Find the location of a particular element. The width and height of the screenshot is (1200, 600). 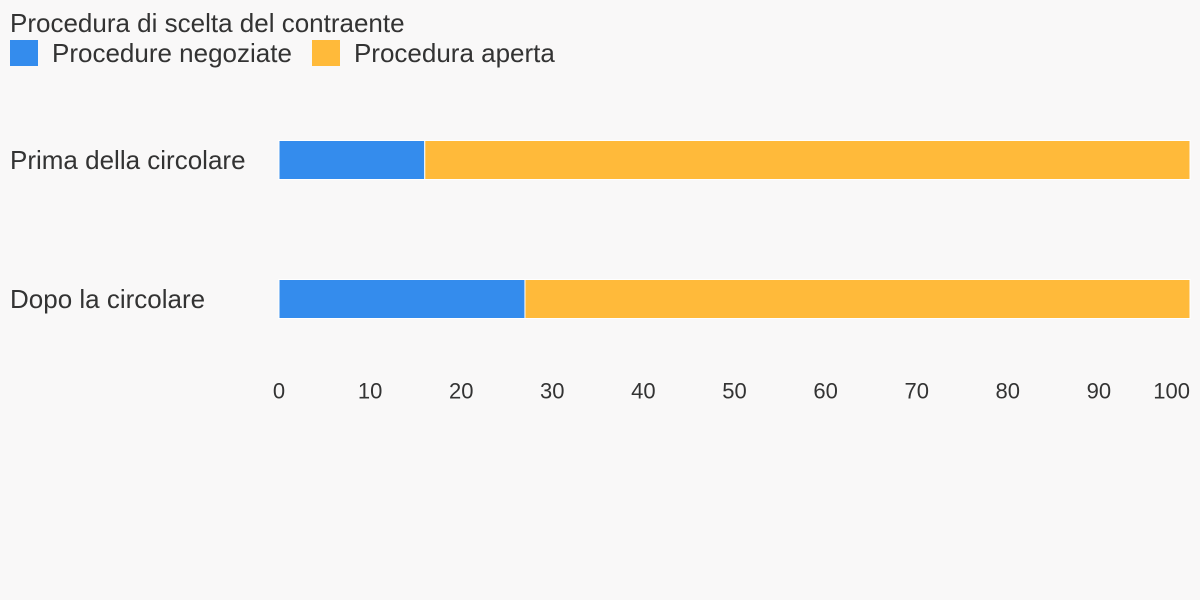

category-label-dopo-la-circolare: Dopo la circolare is located at coordinates (107, 299).